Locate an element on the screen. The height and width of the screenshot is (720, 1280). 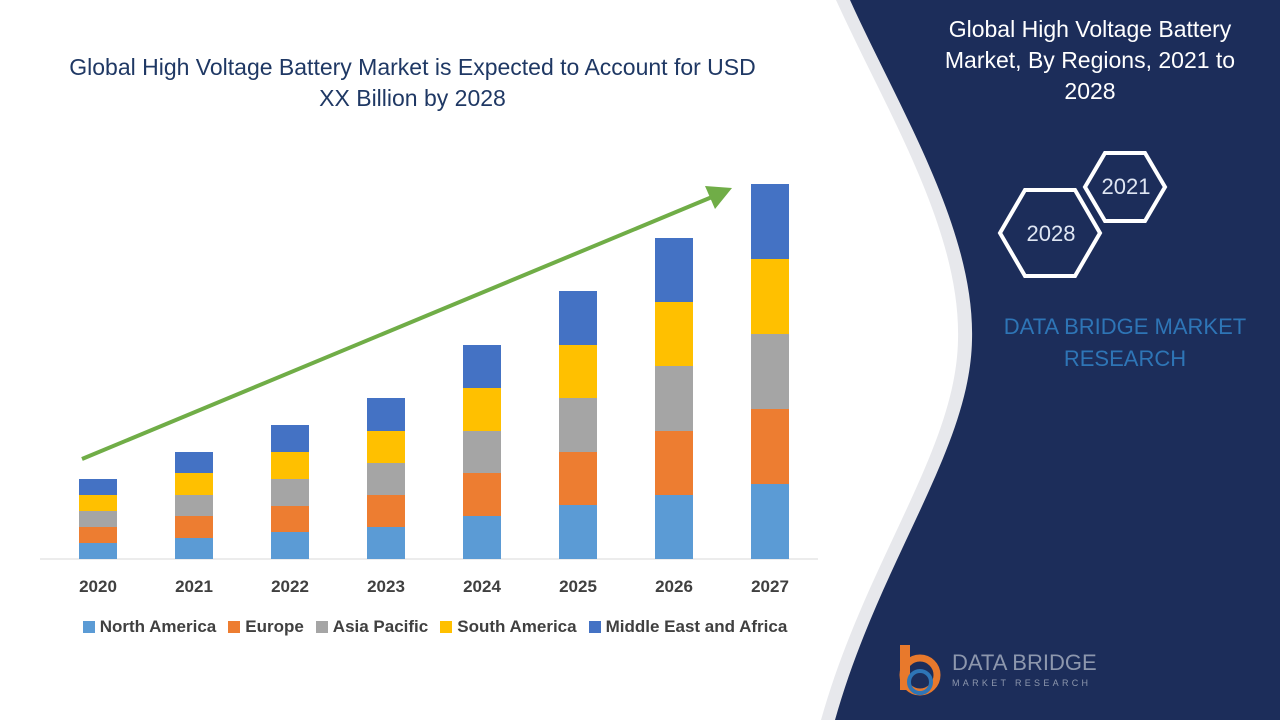
brand: DATA BRIDGE MARKET RESEARCH is located at coordinates (1125, 342).